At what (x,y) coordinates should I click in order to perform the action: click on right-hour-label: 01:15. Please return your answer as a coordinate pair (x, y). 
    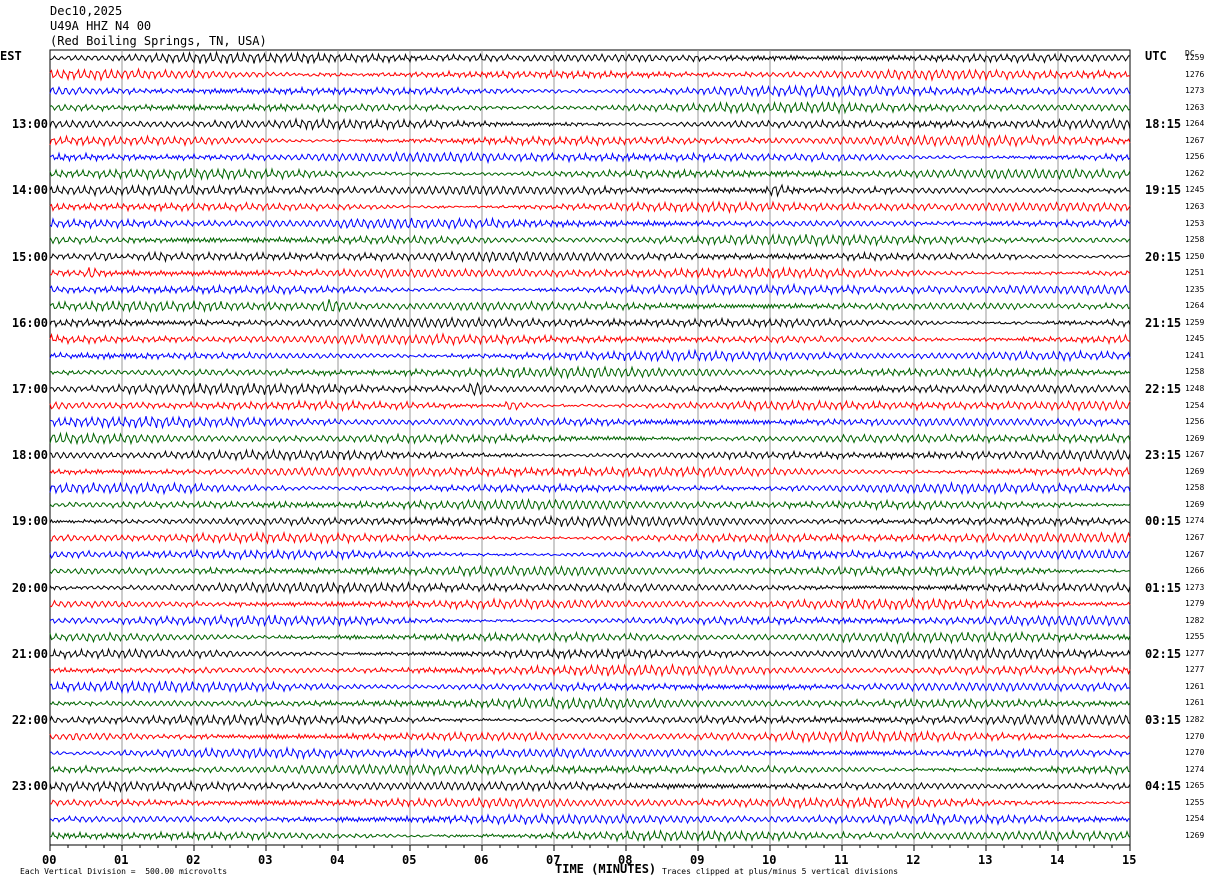
    Looking at the image, I should click on (1163, 587).